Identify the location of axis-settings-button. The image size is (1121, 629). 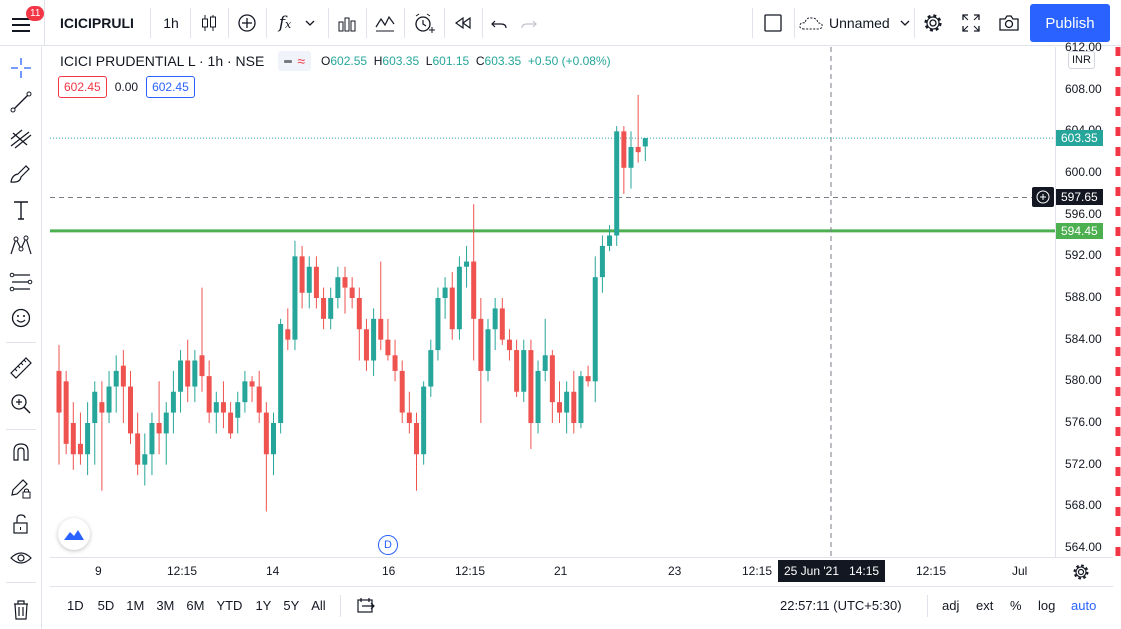
(1082, 572).